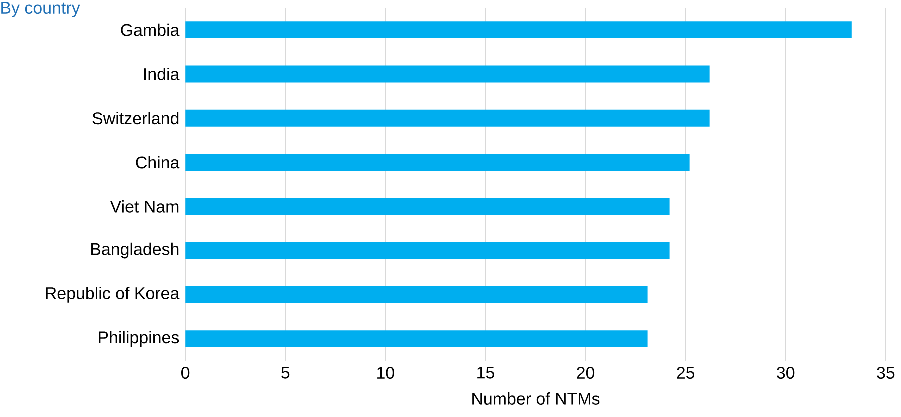 This screenshot has width=901, height=417. I want to click on x-tick-label: 15, so click(486, 373).